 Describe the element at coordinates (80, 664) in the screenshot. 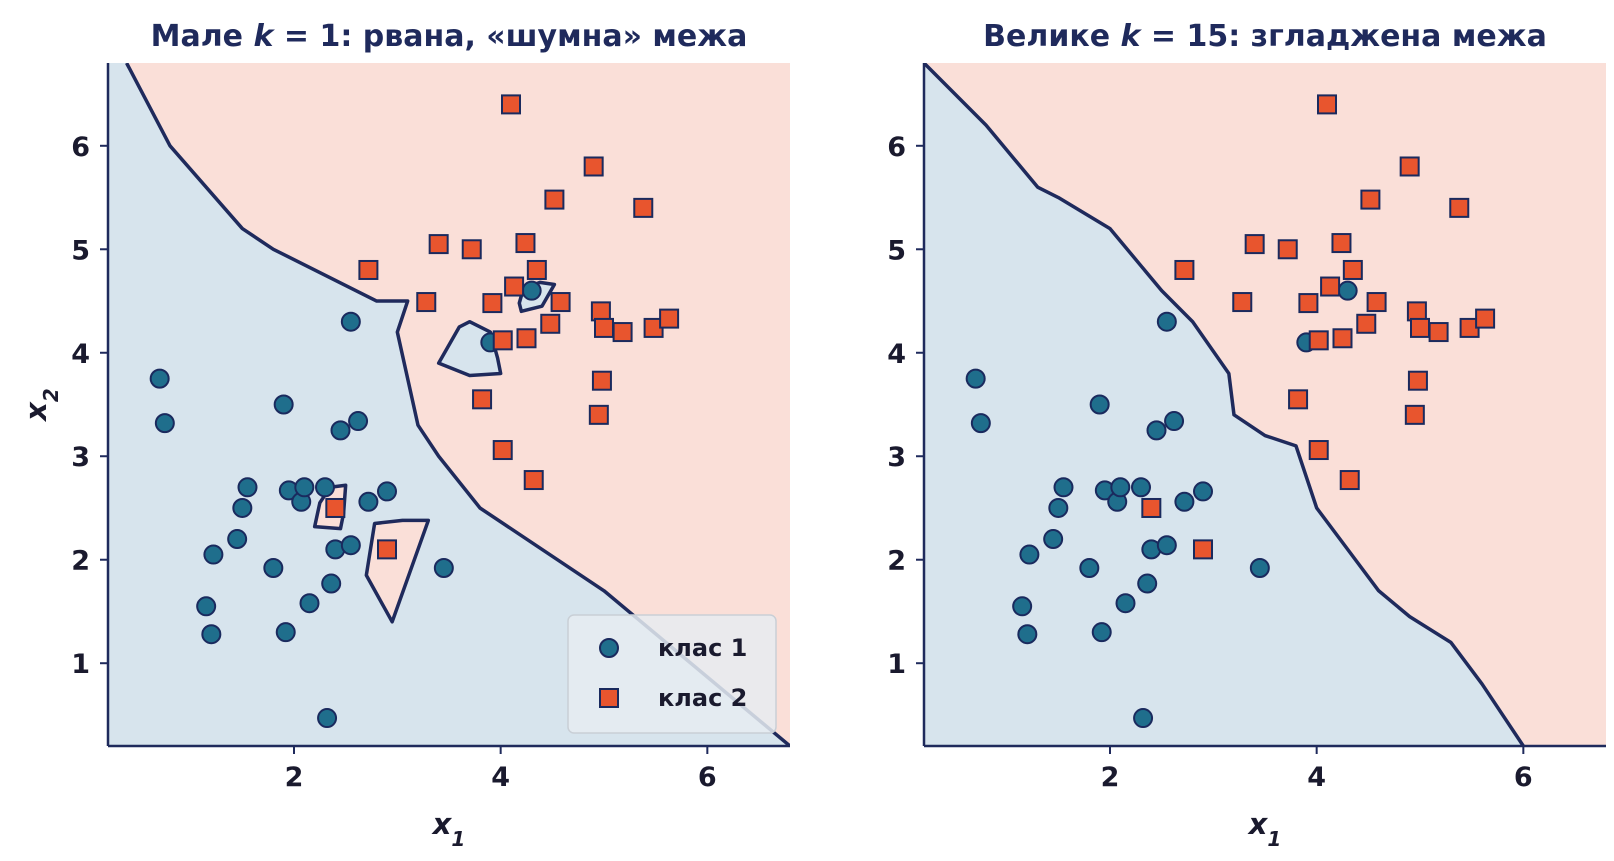

I see `y-tick-label: 1` at that location.